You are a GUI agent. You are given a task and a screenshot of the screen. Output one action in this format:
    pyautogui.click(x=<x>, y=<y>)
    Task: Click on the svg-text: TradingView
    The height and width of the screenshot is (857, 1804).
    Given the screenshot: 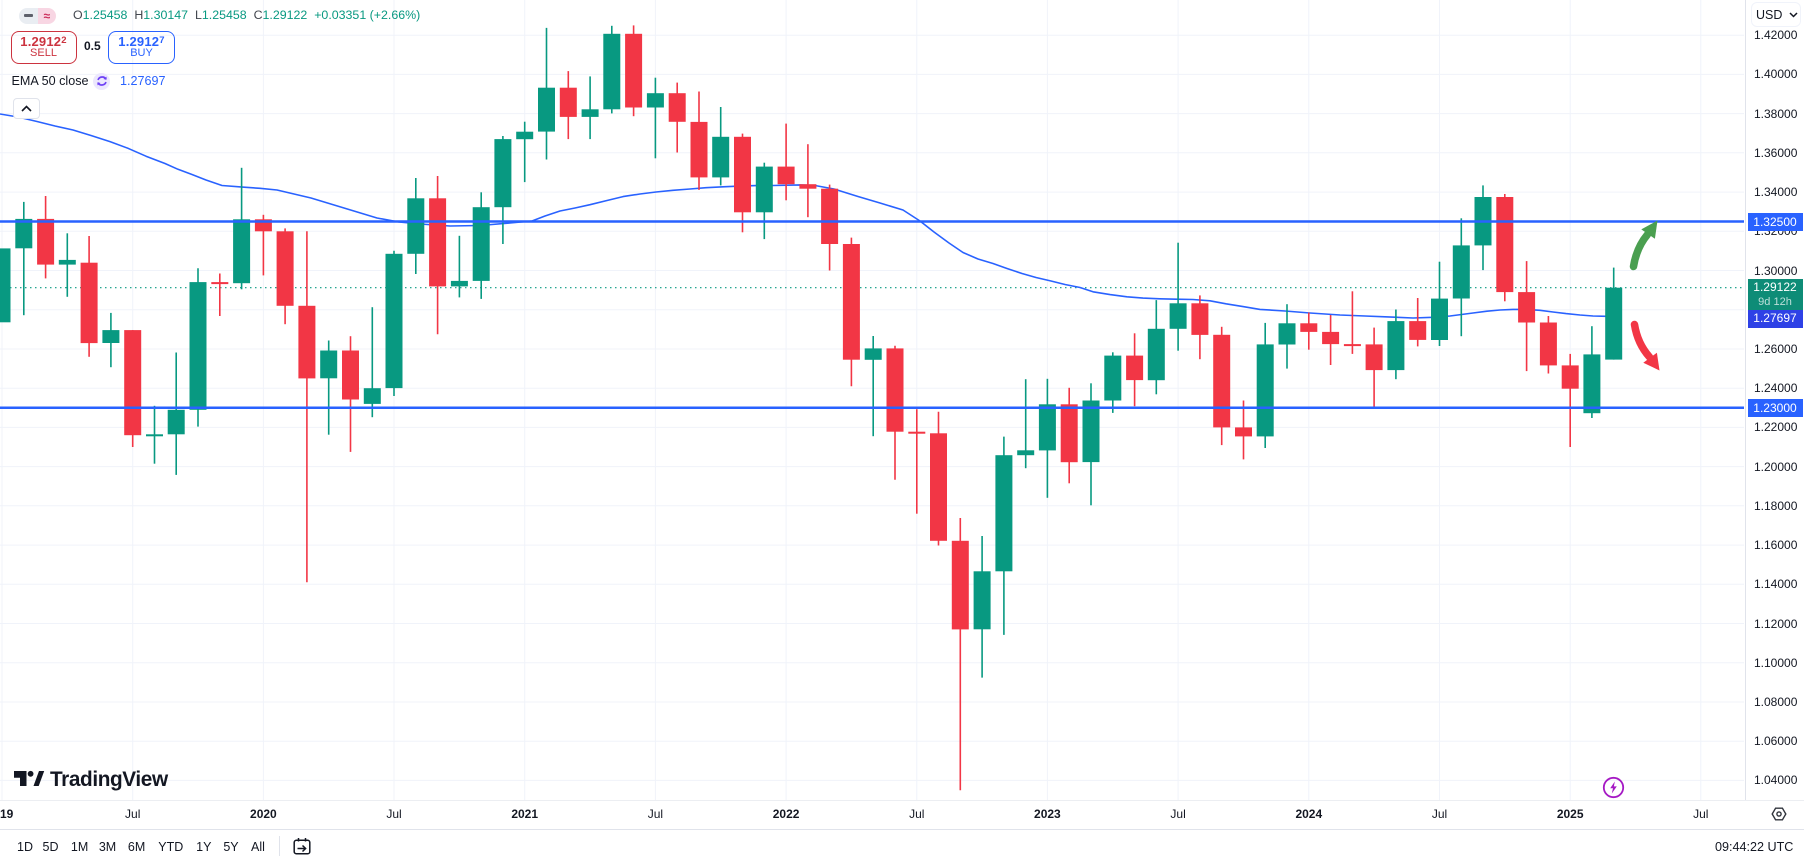 What is the action you would take?
    pyautogui.click(x=109, y=780)
    